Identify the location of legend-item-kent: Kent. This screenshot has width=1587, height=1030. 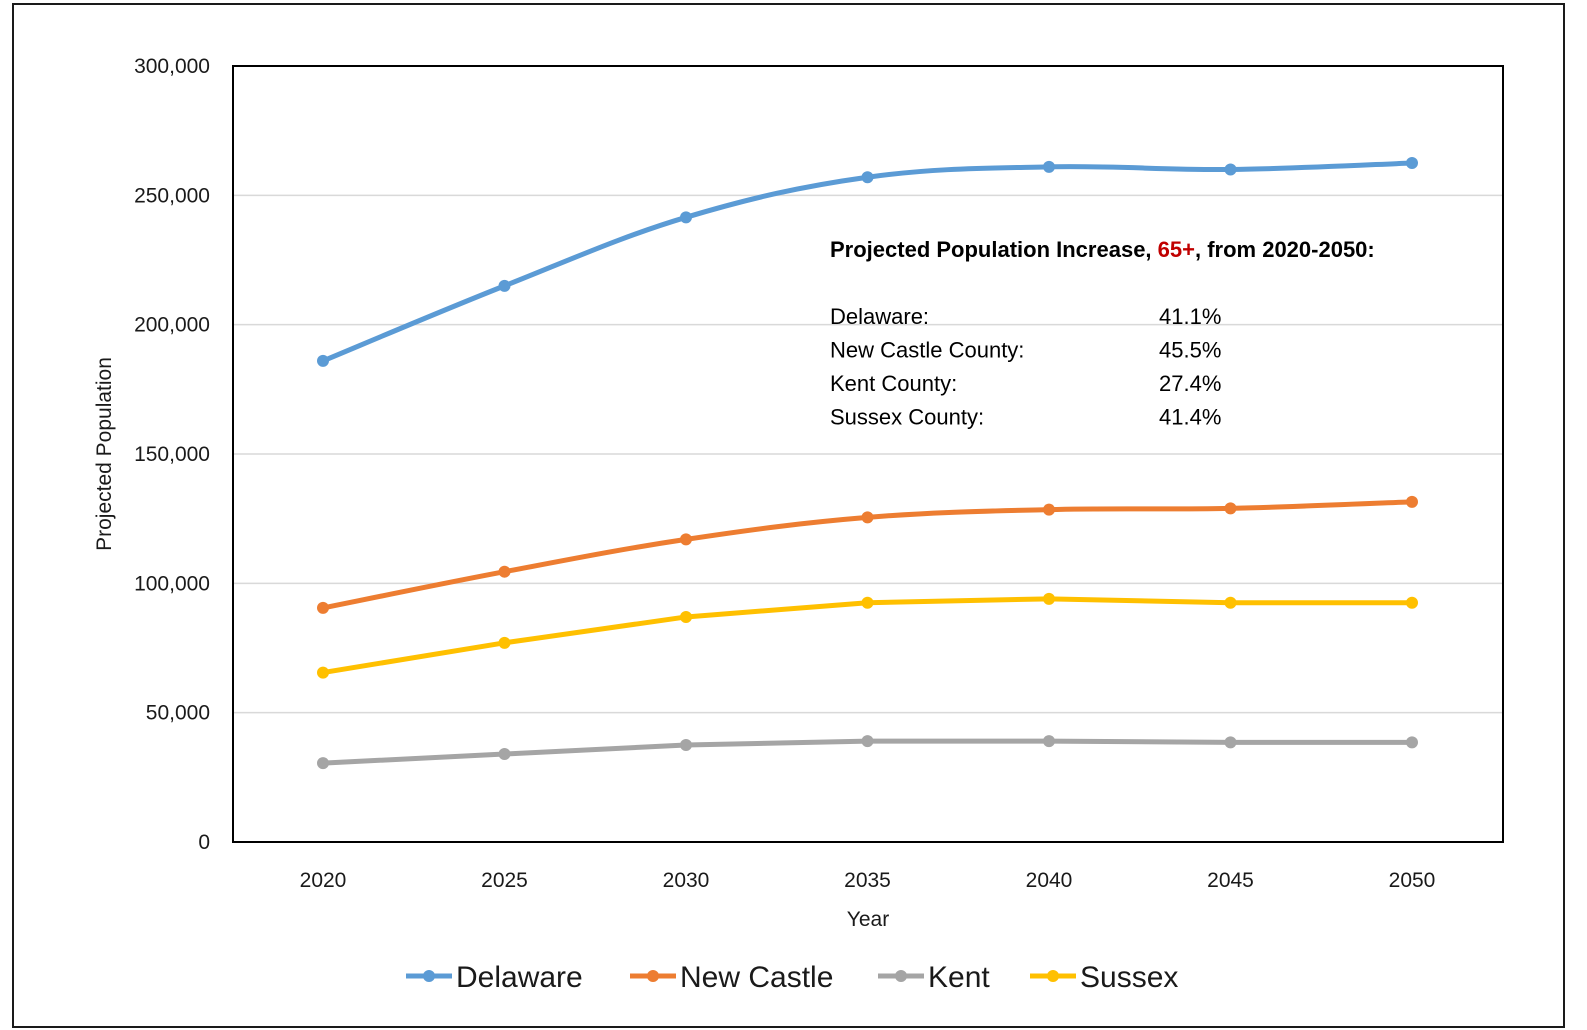
(934, 977).